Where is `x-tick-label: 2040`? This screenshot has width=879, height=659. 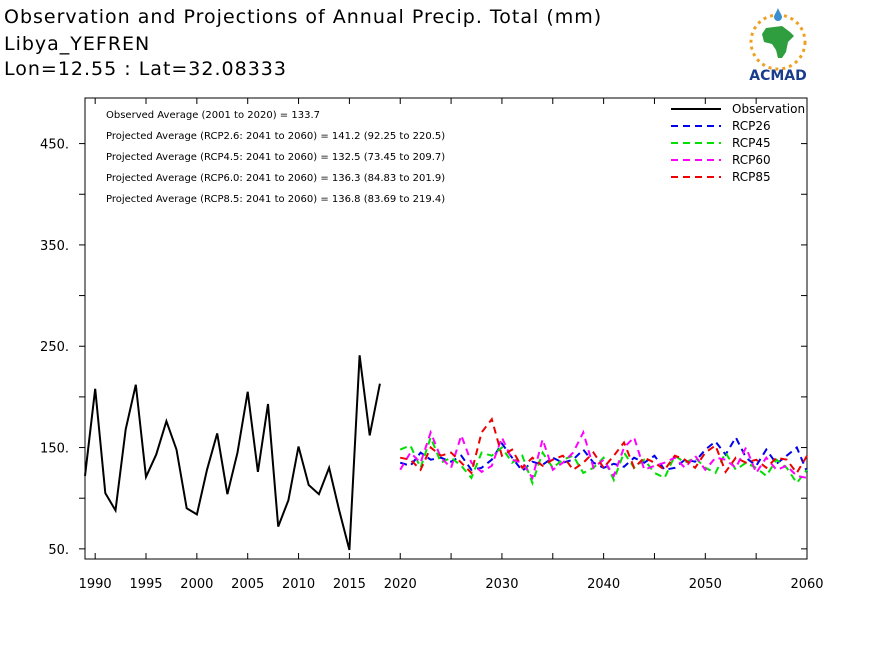
x-tick-label: 2040 is located at coordinates (603, 584).